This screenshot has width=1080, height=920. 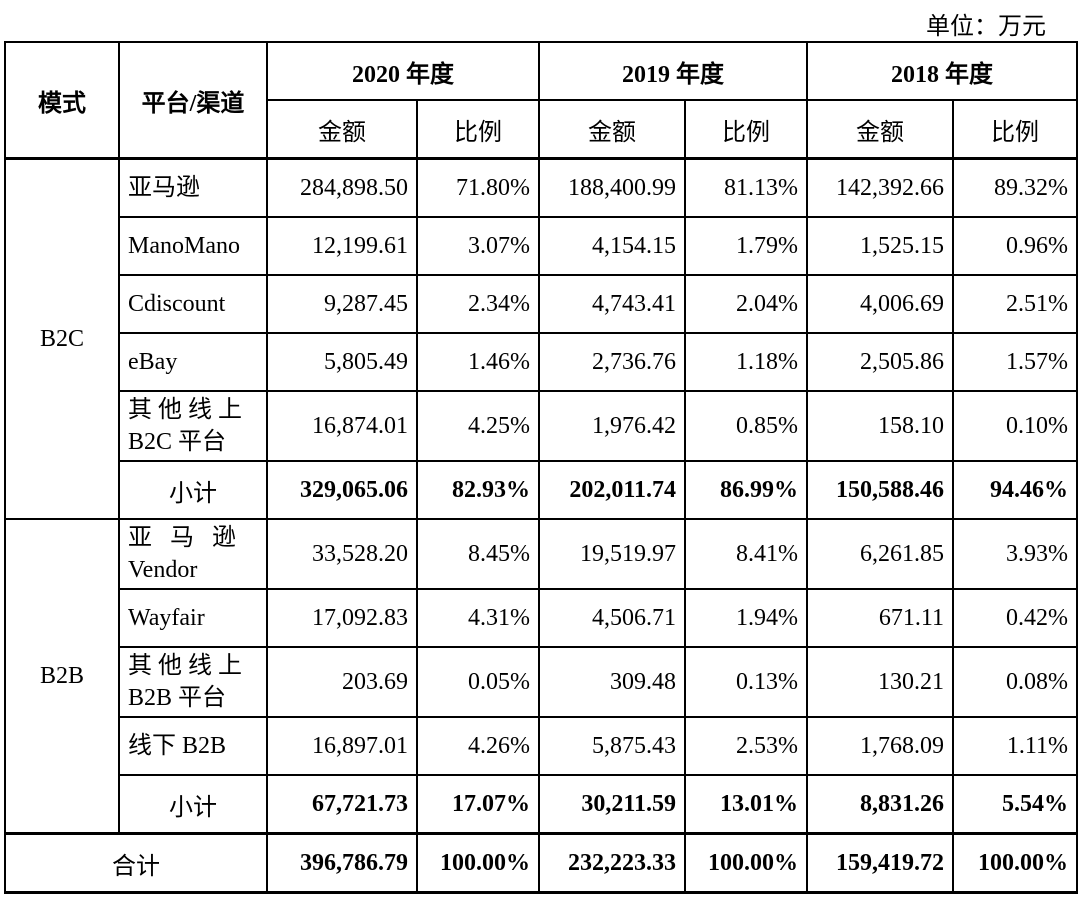 What do you see at coordinates (880, 304) in the screenshot?
I see `value-cell: 4,006.69` at bounding box center [880, 304].